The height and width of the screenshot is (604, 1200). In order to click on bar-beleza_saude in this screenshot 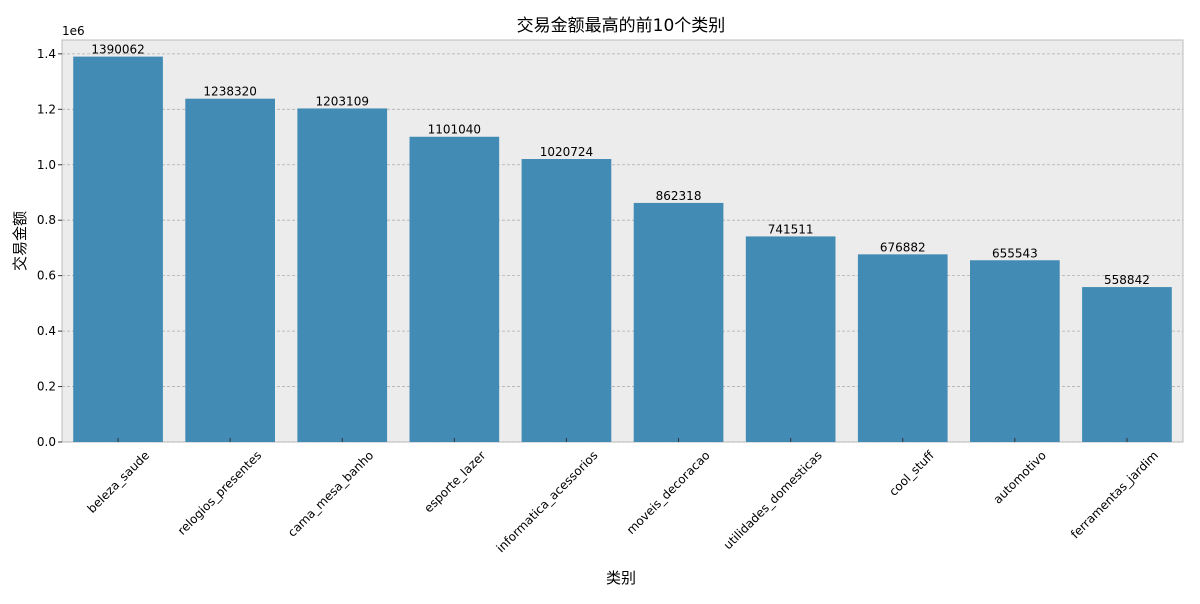, I will do `click(118, 249)`.